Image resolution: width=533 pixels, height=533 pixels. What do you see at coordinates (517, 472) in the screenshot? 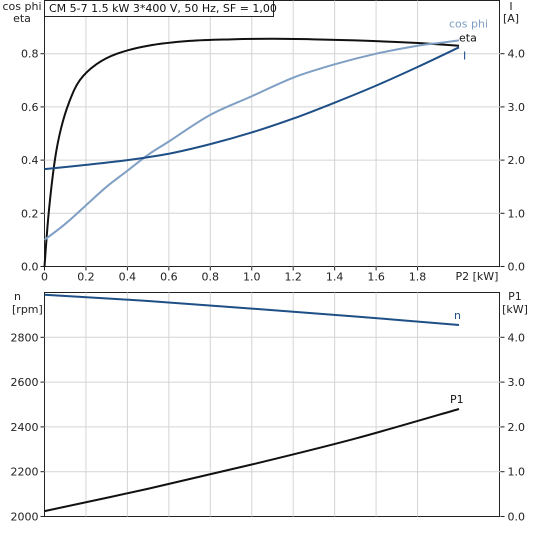
I see `bottom-y2-tick-label: 1.0` at bounding box center [517, 472].